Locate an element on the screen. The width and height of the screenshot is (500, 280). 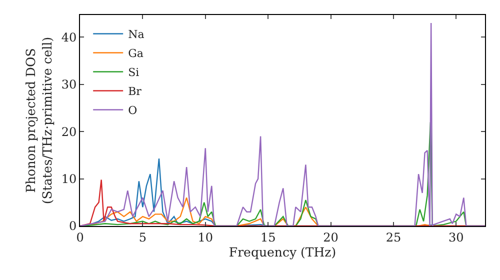
y-tick-label: 10 is located at coordinates (69, 179).